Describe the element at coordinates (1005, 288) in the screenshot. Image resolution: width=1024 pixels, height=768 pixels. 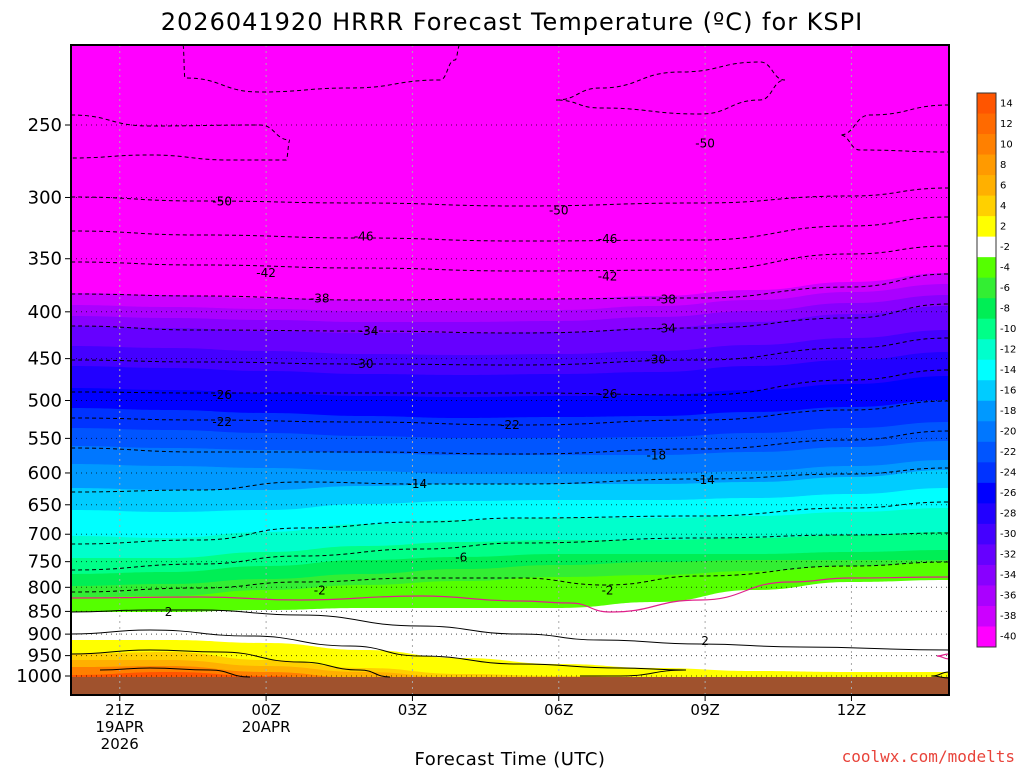
I see `colorbar-tick-label: -6` at that location.